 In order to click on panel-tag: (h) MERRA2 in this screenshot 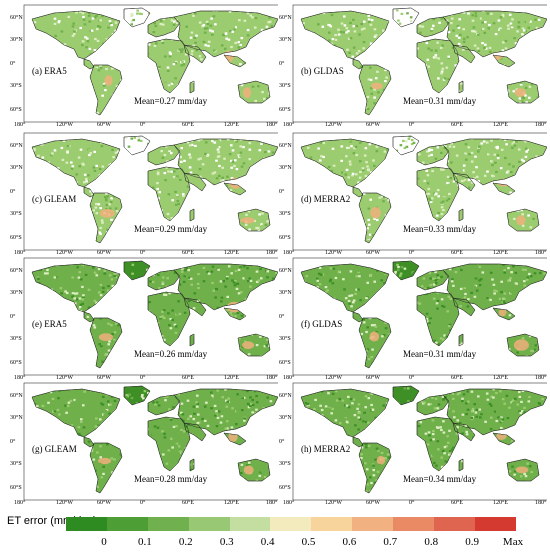, I will do `click(326, 449)`.